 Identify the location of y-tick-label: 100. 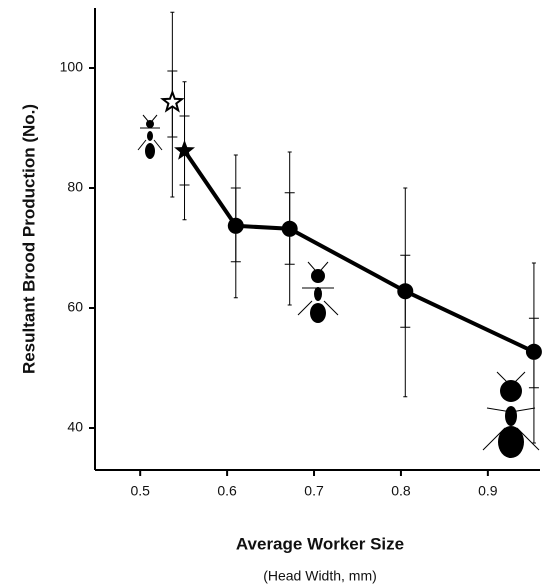
(72, 67).